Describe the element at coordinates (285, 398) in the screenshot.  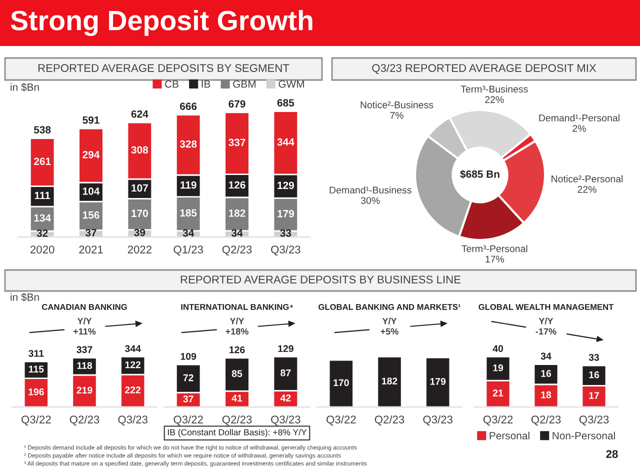
I see `data-label: 42` at that location.